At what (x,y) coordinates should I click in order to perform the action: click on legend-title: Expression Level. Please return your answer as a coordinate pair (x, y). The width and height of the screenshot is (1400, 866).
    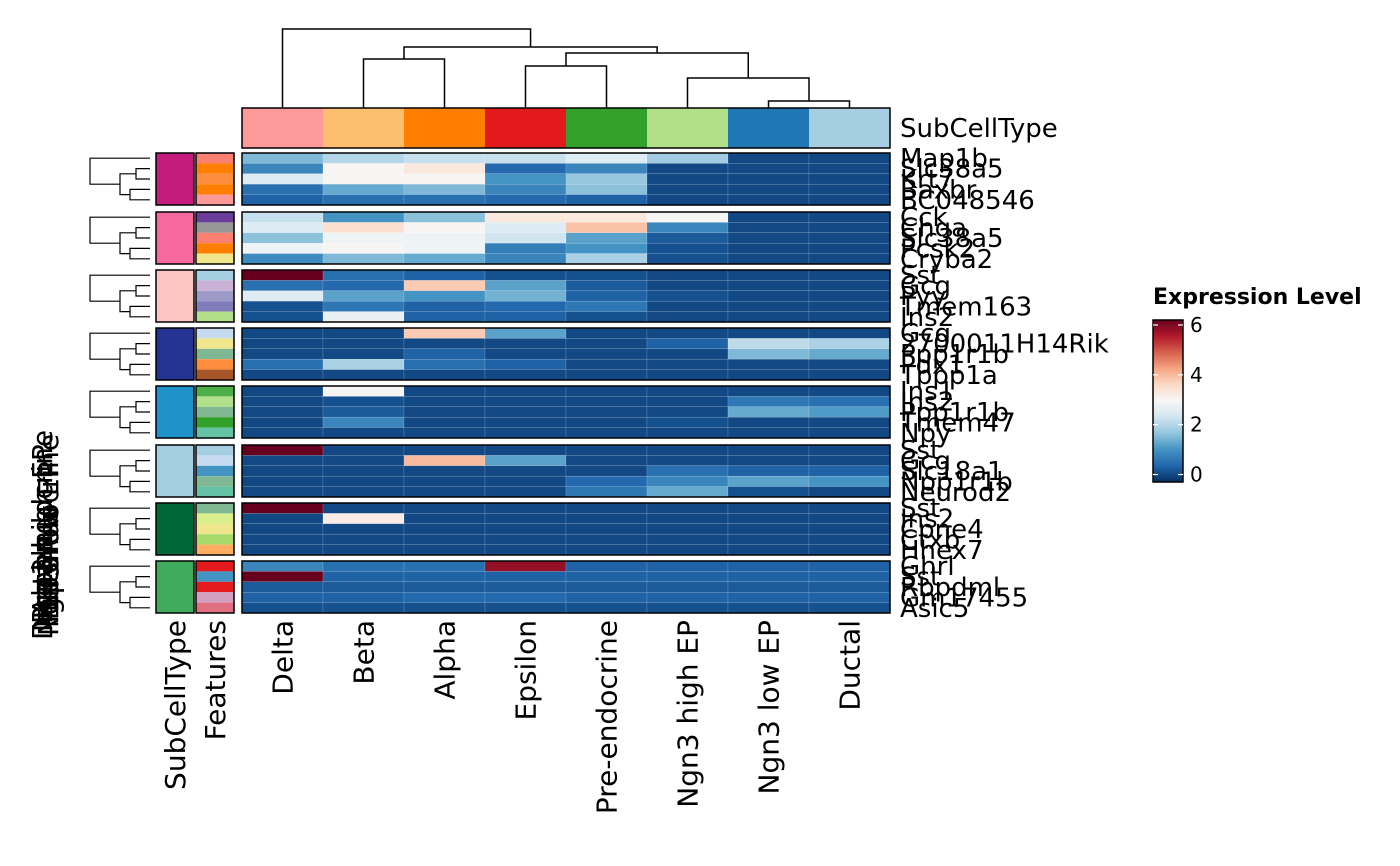
    Looking at the image, I should click on (1257, 297).